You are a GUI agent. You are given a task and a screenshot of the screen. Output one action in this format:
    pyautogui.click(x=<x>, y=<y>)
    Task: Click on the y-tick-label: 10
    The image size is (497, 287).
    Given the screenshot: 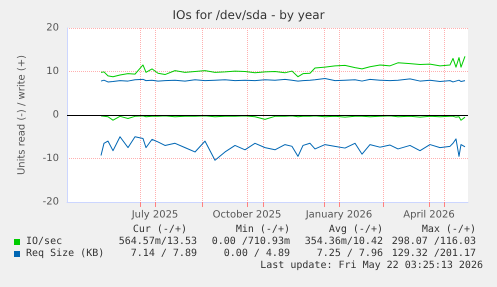 What is the action you would take?
    pyautogui.click(x=52, y=71)
    